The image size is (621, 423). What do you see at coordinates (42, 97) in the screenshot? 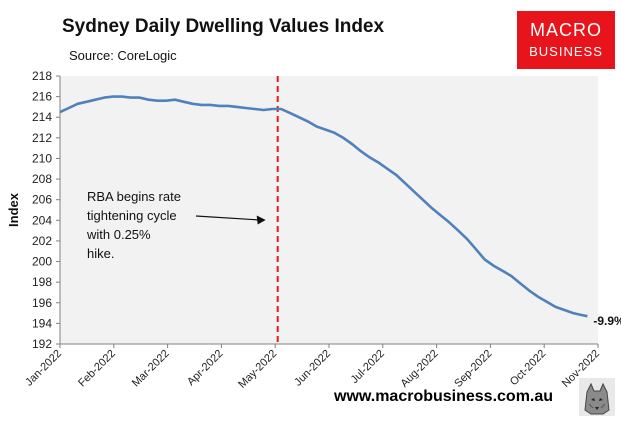
I see `y-tick-label: 216` at bounding box center [42, 97].